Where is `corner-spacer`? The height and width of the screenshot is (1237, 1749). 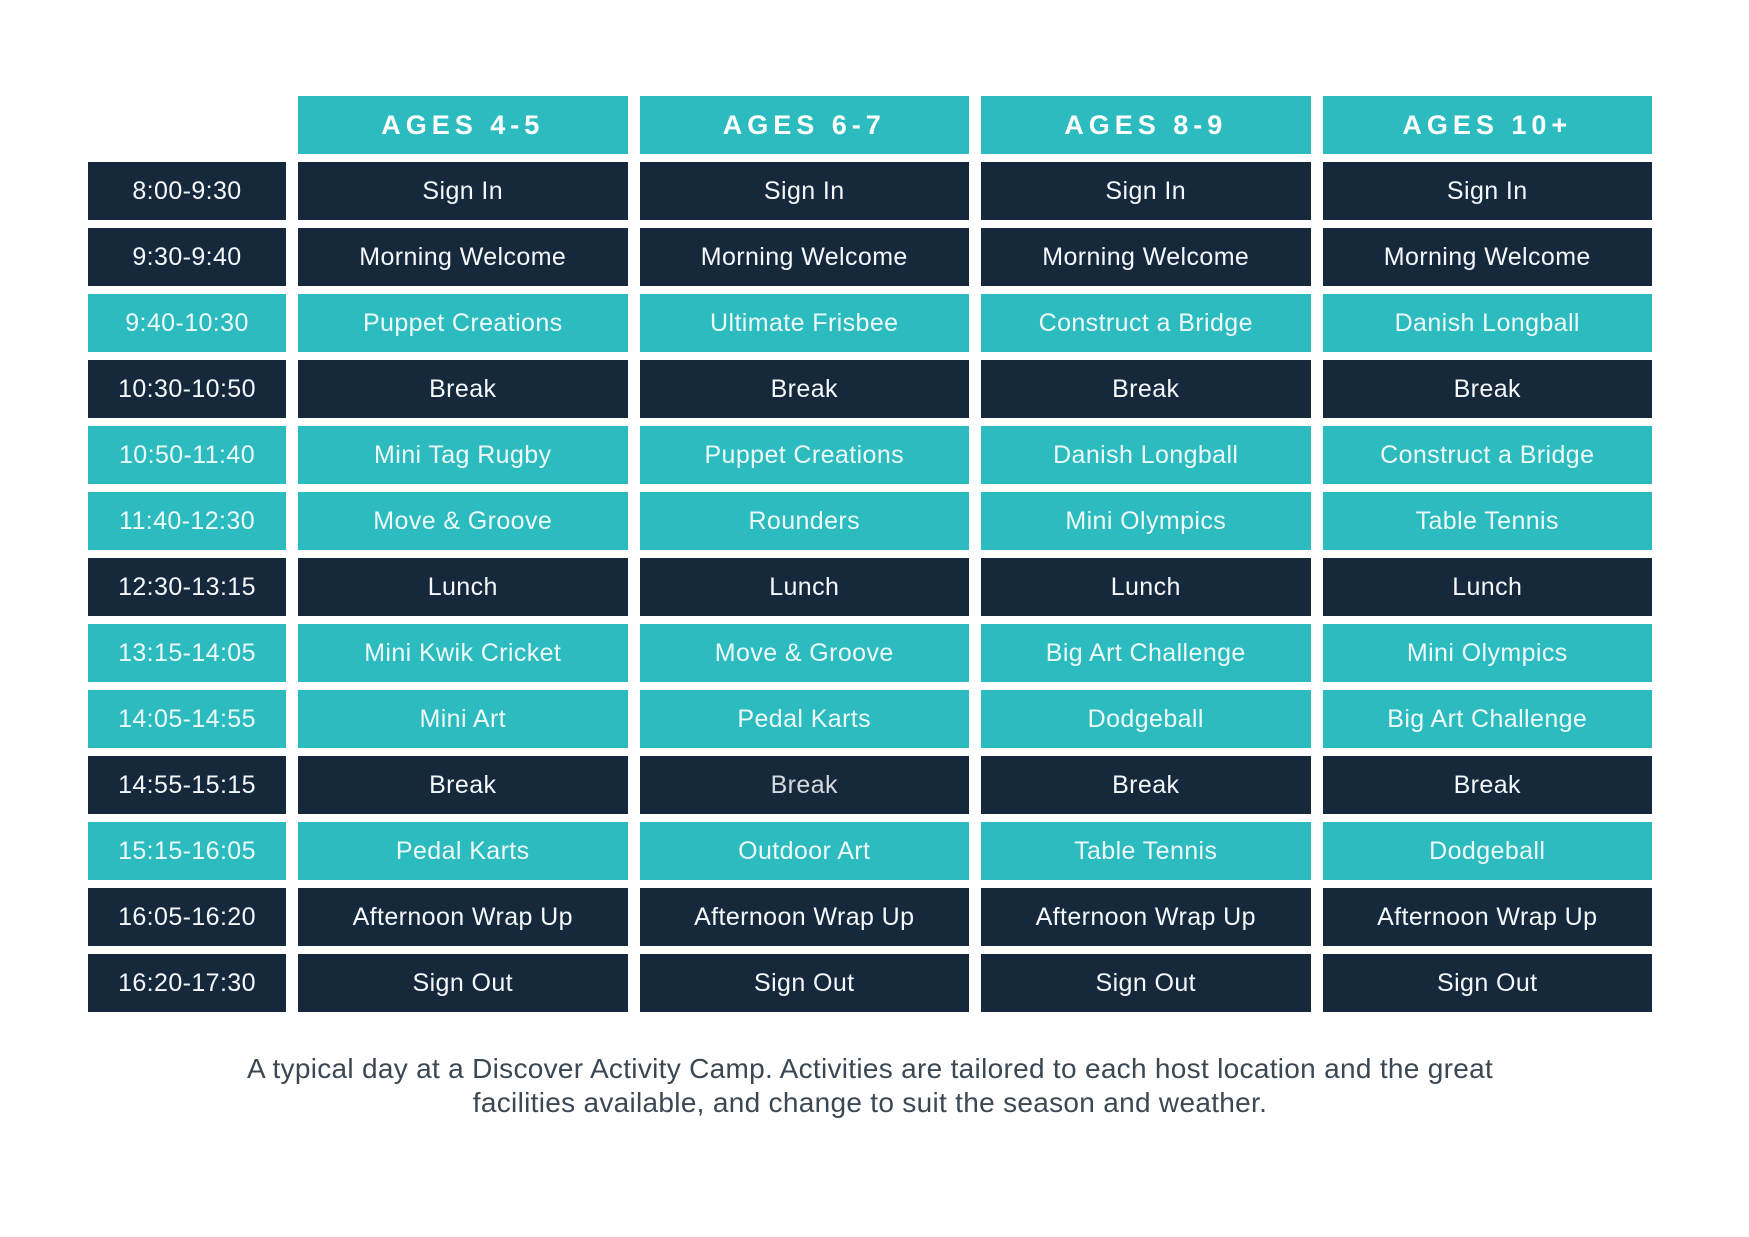
corner-spacer is located at coordinates (187, 125).